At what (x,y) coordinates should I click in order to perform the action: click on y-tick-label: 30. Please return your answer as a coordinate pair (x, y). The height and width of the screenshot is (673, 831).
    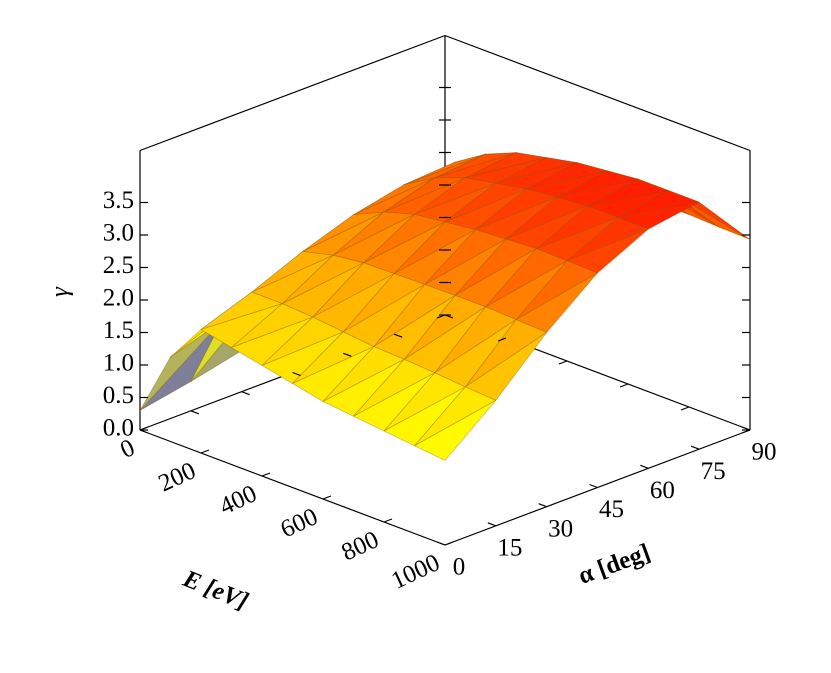
    Looking at the image, I should click on (560, 528).